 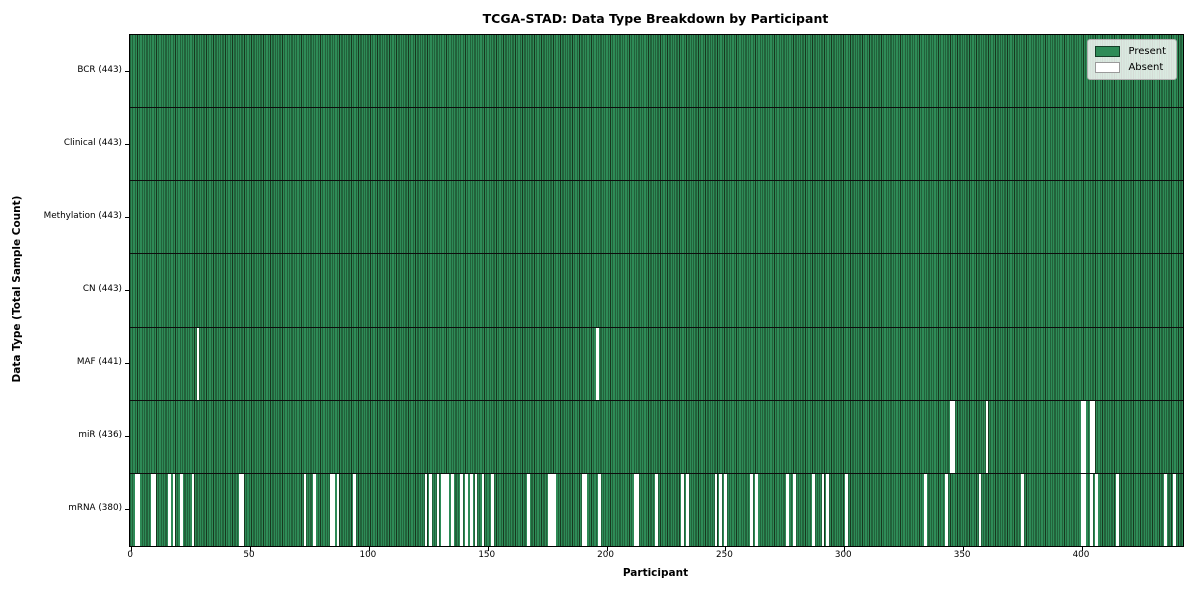 I want to click on x-tick-label: 100, so click(x=368, y=555).